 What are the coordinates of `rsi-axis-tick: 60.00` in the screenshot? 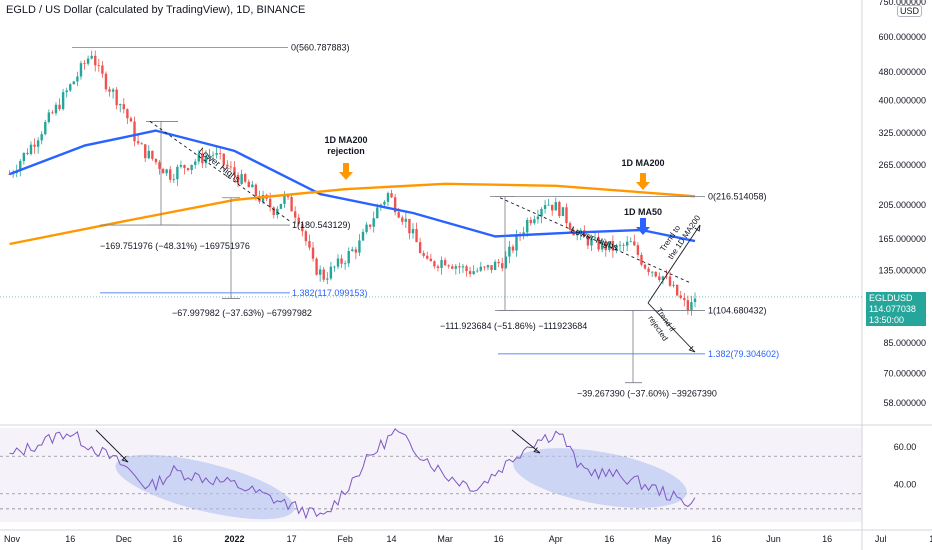 It's located at (905, 447).